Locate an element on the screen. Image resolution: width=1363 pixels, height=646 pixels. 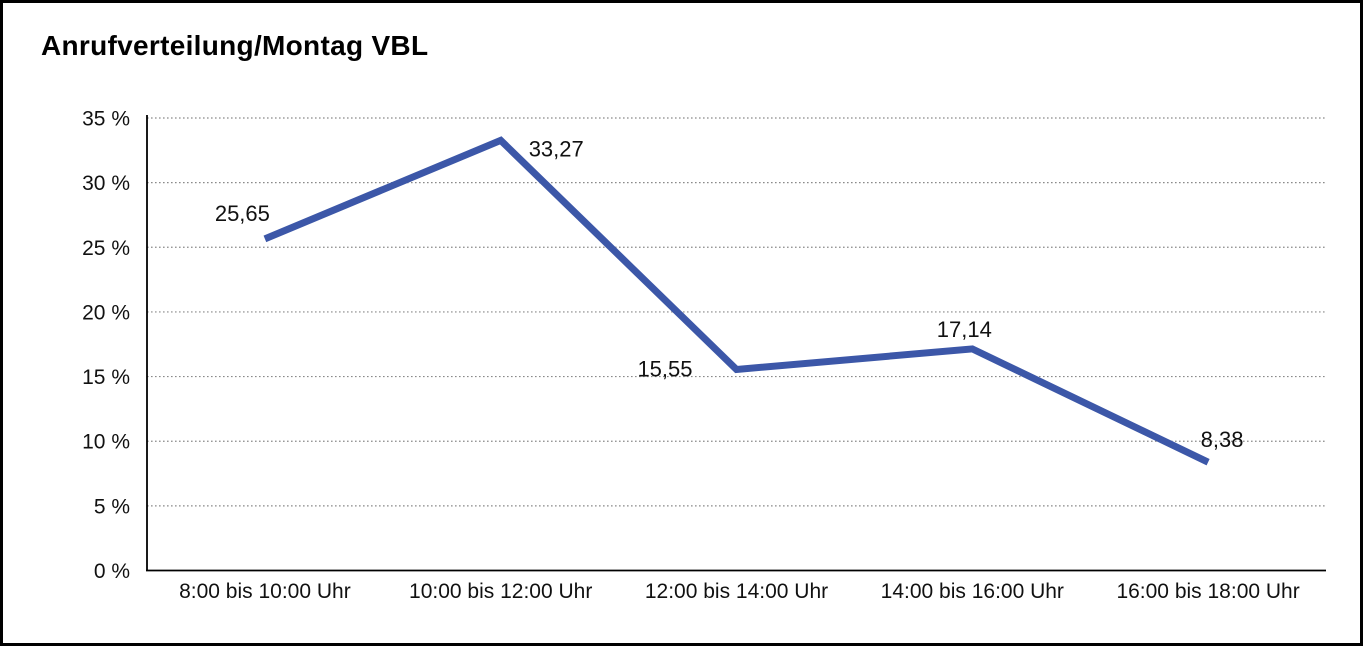
x-axis-category-label: 12:00 bis 14:00 Uhr is located at coordinates (736, 591).